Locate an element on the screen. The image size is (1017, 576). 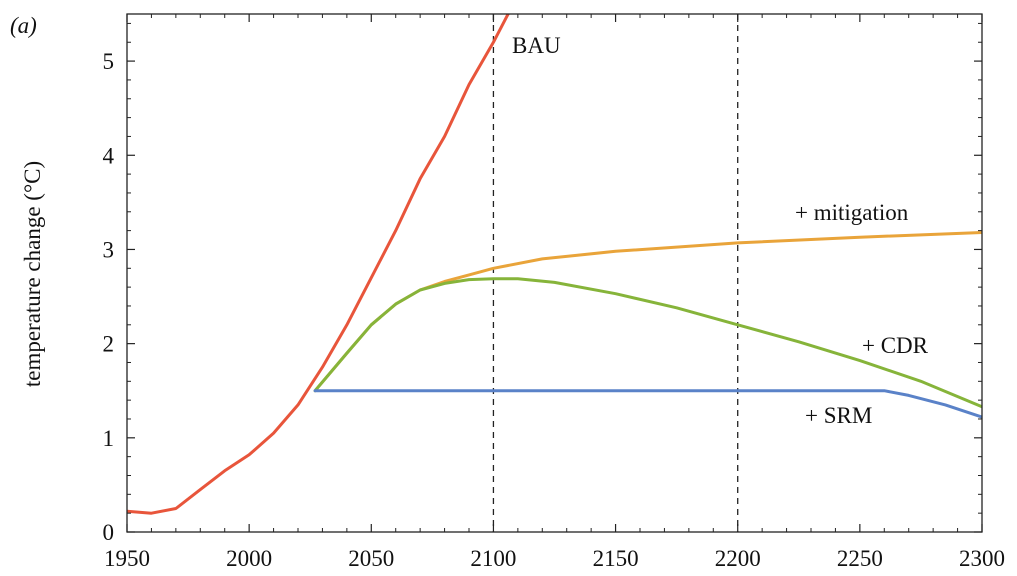
series-label-srm: + SRM is located at coordinates (838, 415).